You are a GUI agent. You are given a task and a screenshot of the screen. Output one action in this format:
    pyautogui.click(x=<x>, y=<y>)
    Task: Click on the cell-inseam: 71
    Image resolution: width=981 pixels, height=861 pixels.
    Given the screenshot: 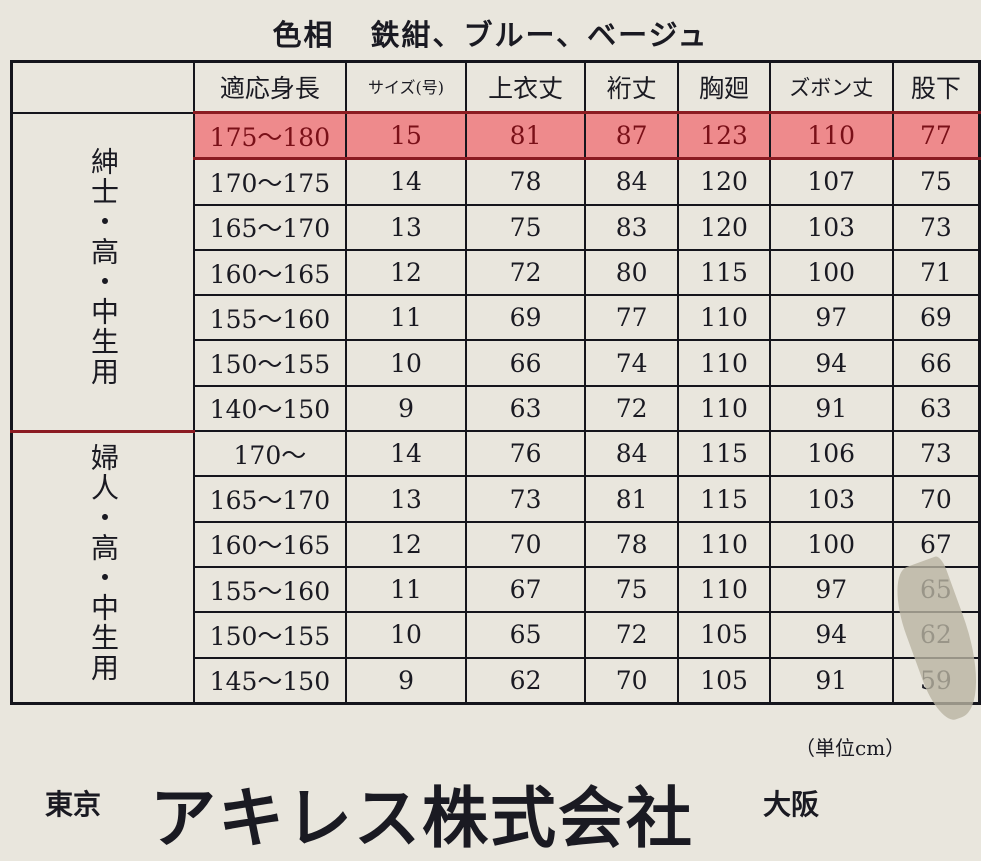 What is the action you would take?
    pyautogui.click(x=936, y=272)
    